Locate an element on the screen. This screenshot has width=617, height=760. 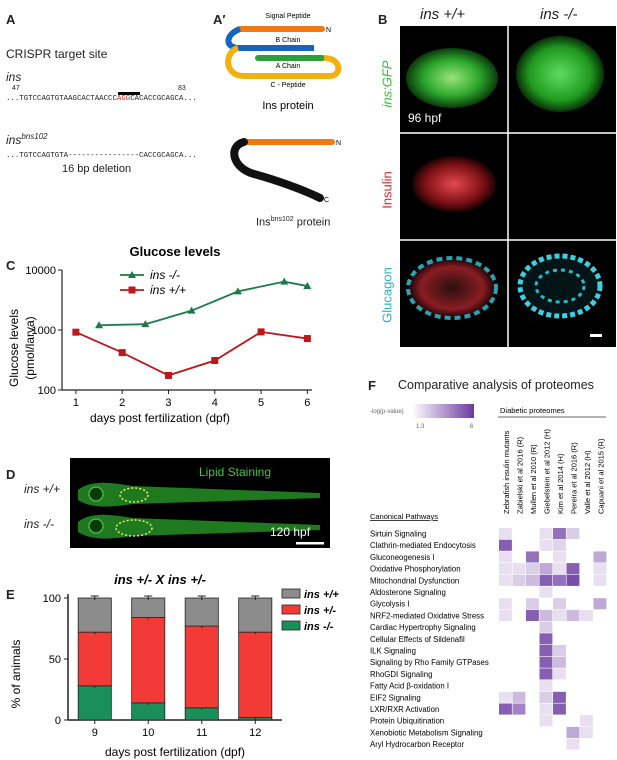
panel-d-letter: D is located at coordinates (11, 474).